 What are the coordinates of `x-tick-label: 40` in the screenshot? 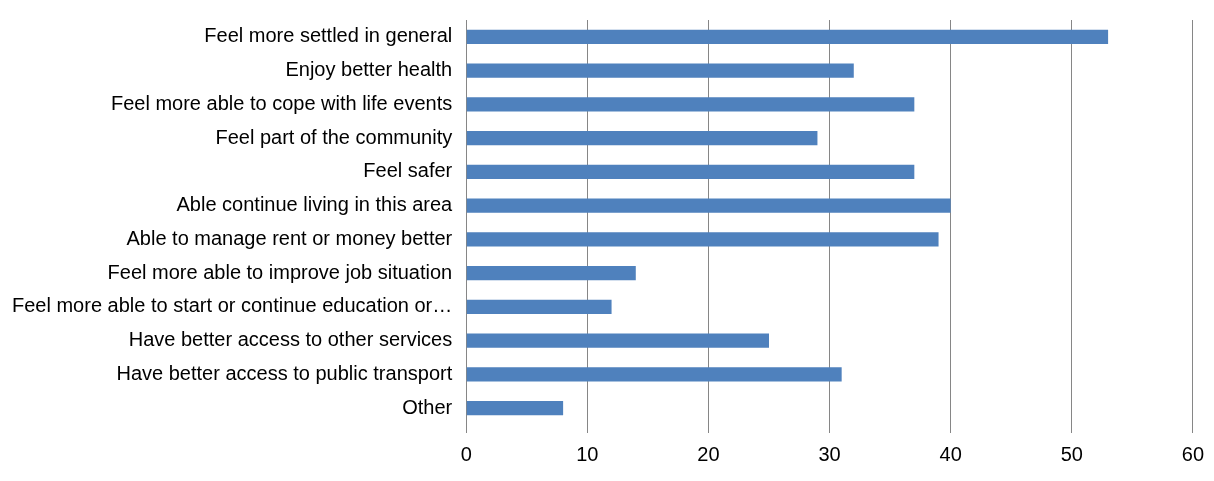 It's located at (950, 453).